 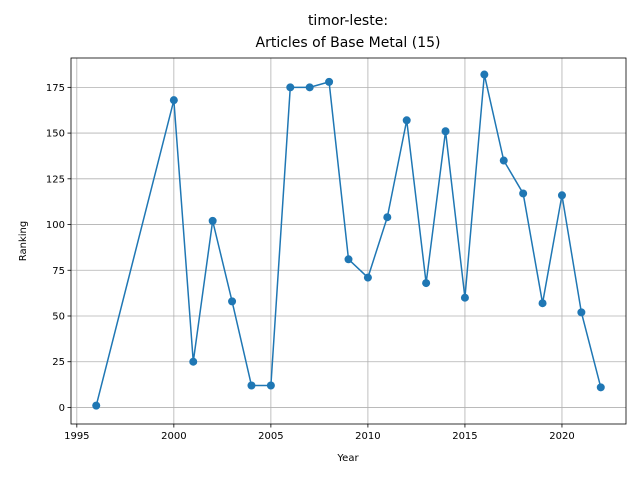 I want to click on y-axis-label: Ranking, so click(x=23, y=241).